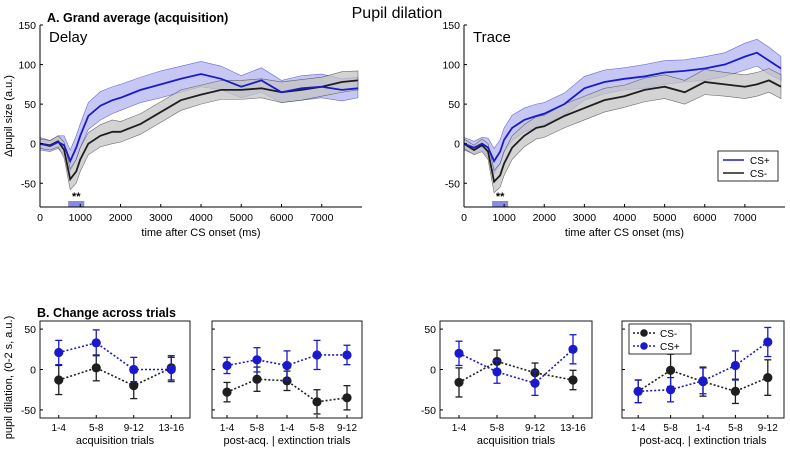 The image size is (790, 458). I want to click on trace-x-tick-label: 3000, so click(585, 218).